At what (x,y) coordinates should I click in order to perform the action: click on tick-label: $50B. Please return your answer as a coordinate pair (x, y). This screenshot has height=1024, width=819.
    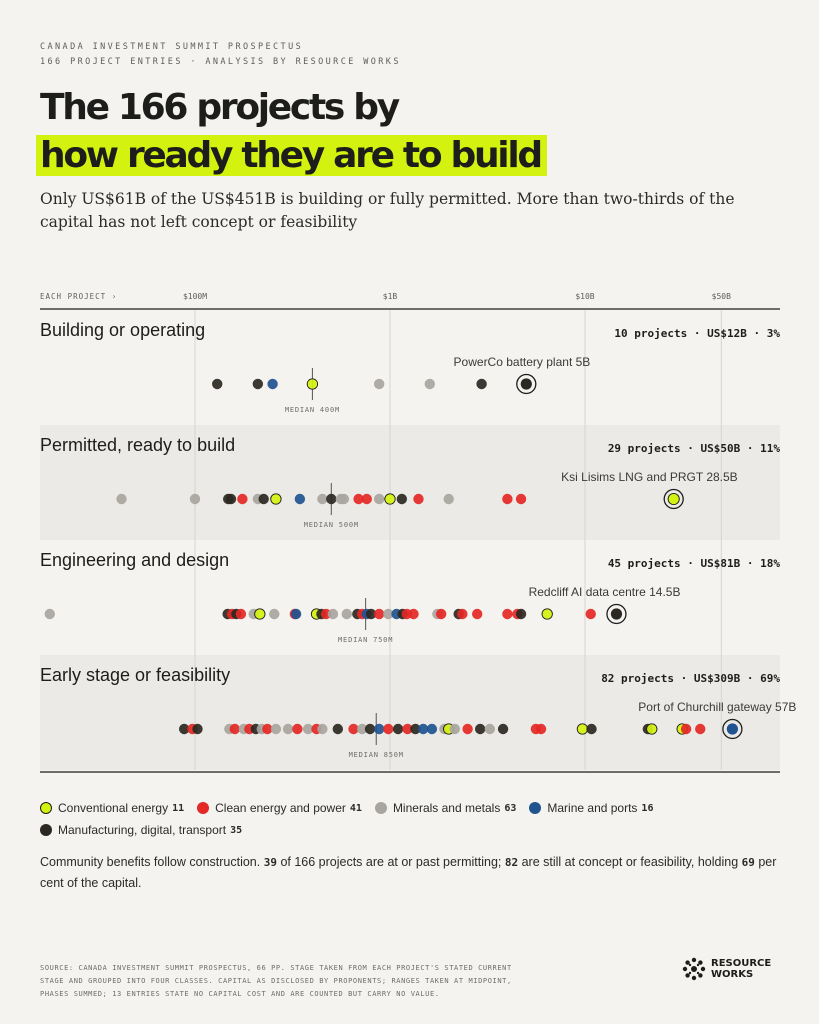
    Looking at the image, I should click on (721, 296).